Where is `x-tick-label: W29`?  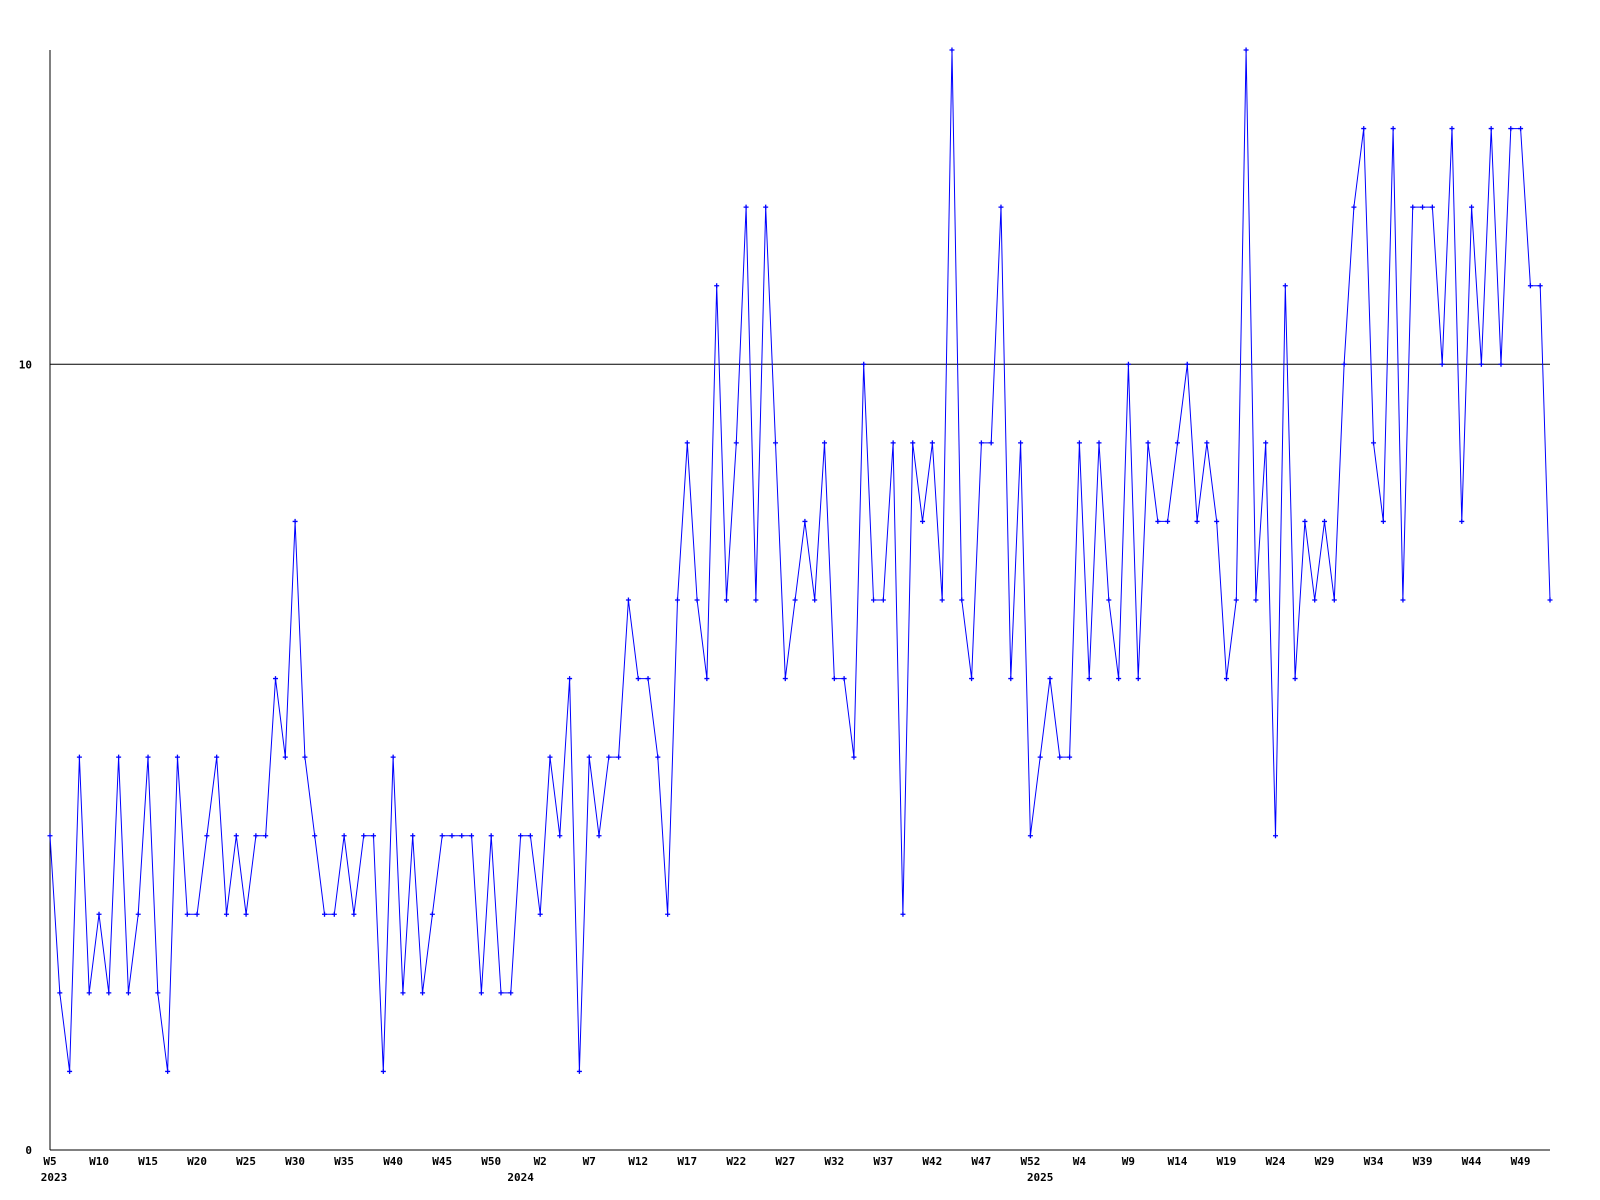
x-tick-label: W29 is located at coordinates (1325, 1161).